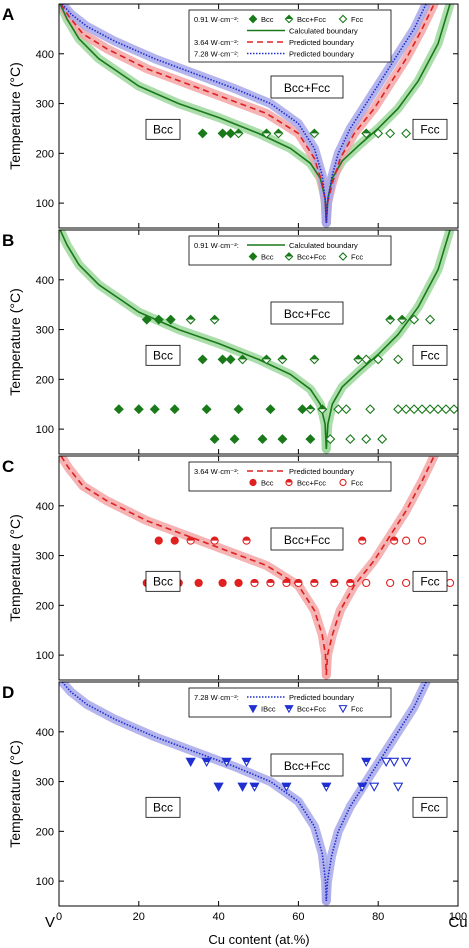 This screenshot has height=948, width=469. I want to click on boundary-line-solid-right, so click(388, 340).